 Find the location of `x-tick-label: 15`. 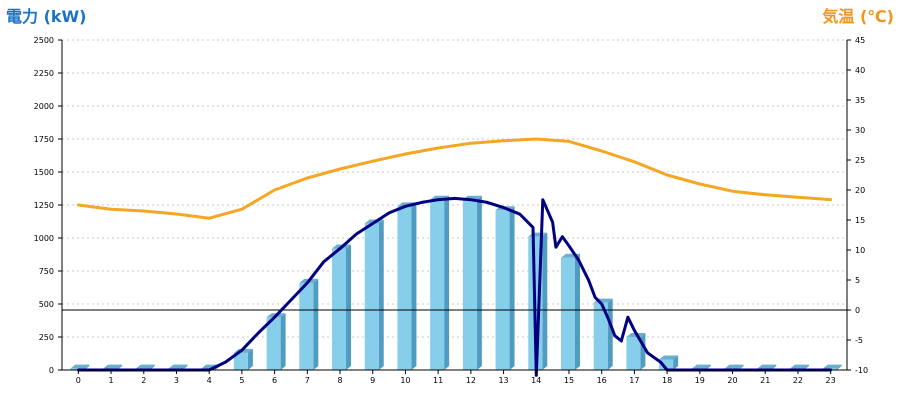

x-tick-label: 15 is located at coordinates (569, 380).